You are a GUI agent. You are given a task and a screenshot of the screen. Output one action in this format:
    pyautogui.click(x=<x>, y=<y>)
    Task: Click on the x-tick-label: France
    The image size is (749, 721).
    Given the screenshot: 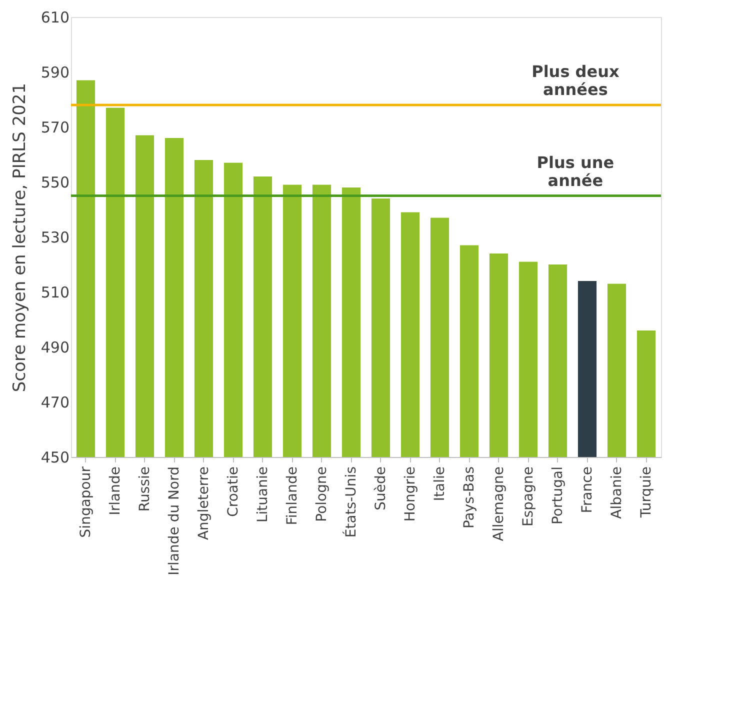 What is the action you would take?
    pyautogui.click(x=587, y=490)
    